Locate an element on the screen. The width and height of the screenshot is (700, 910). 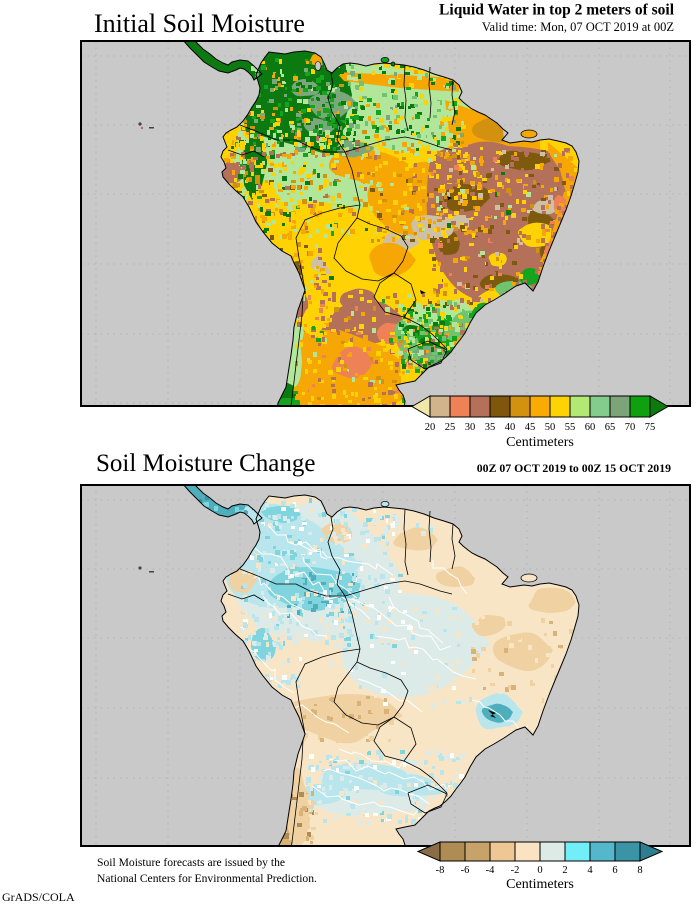
svg-text: Initial Soil Moisture is located at coordinates (199, 23).